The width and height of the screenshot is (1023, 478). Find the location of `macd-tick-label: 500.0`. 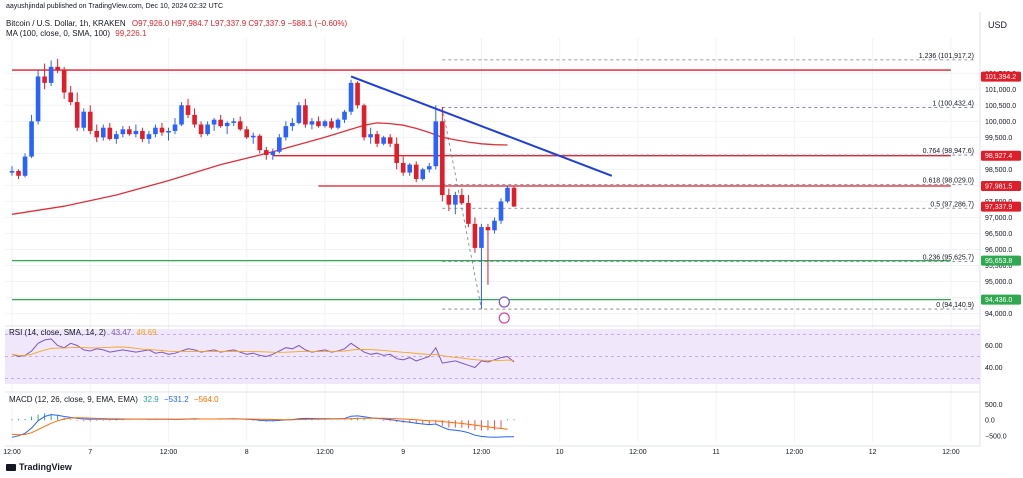

macd-tick-label: 500.0 is located at coordinates (994, 405).